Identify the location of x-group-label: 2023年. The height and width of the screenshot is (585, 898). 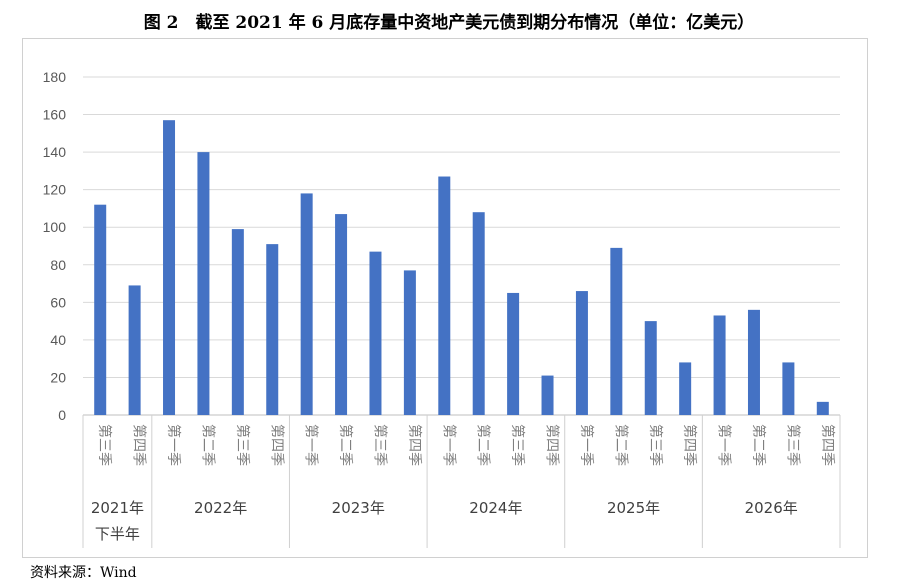
(358, 508).